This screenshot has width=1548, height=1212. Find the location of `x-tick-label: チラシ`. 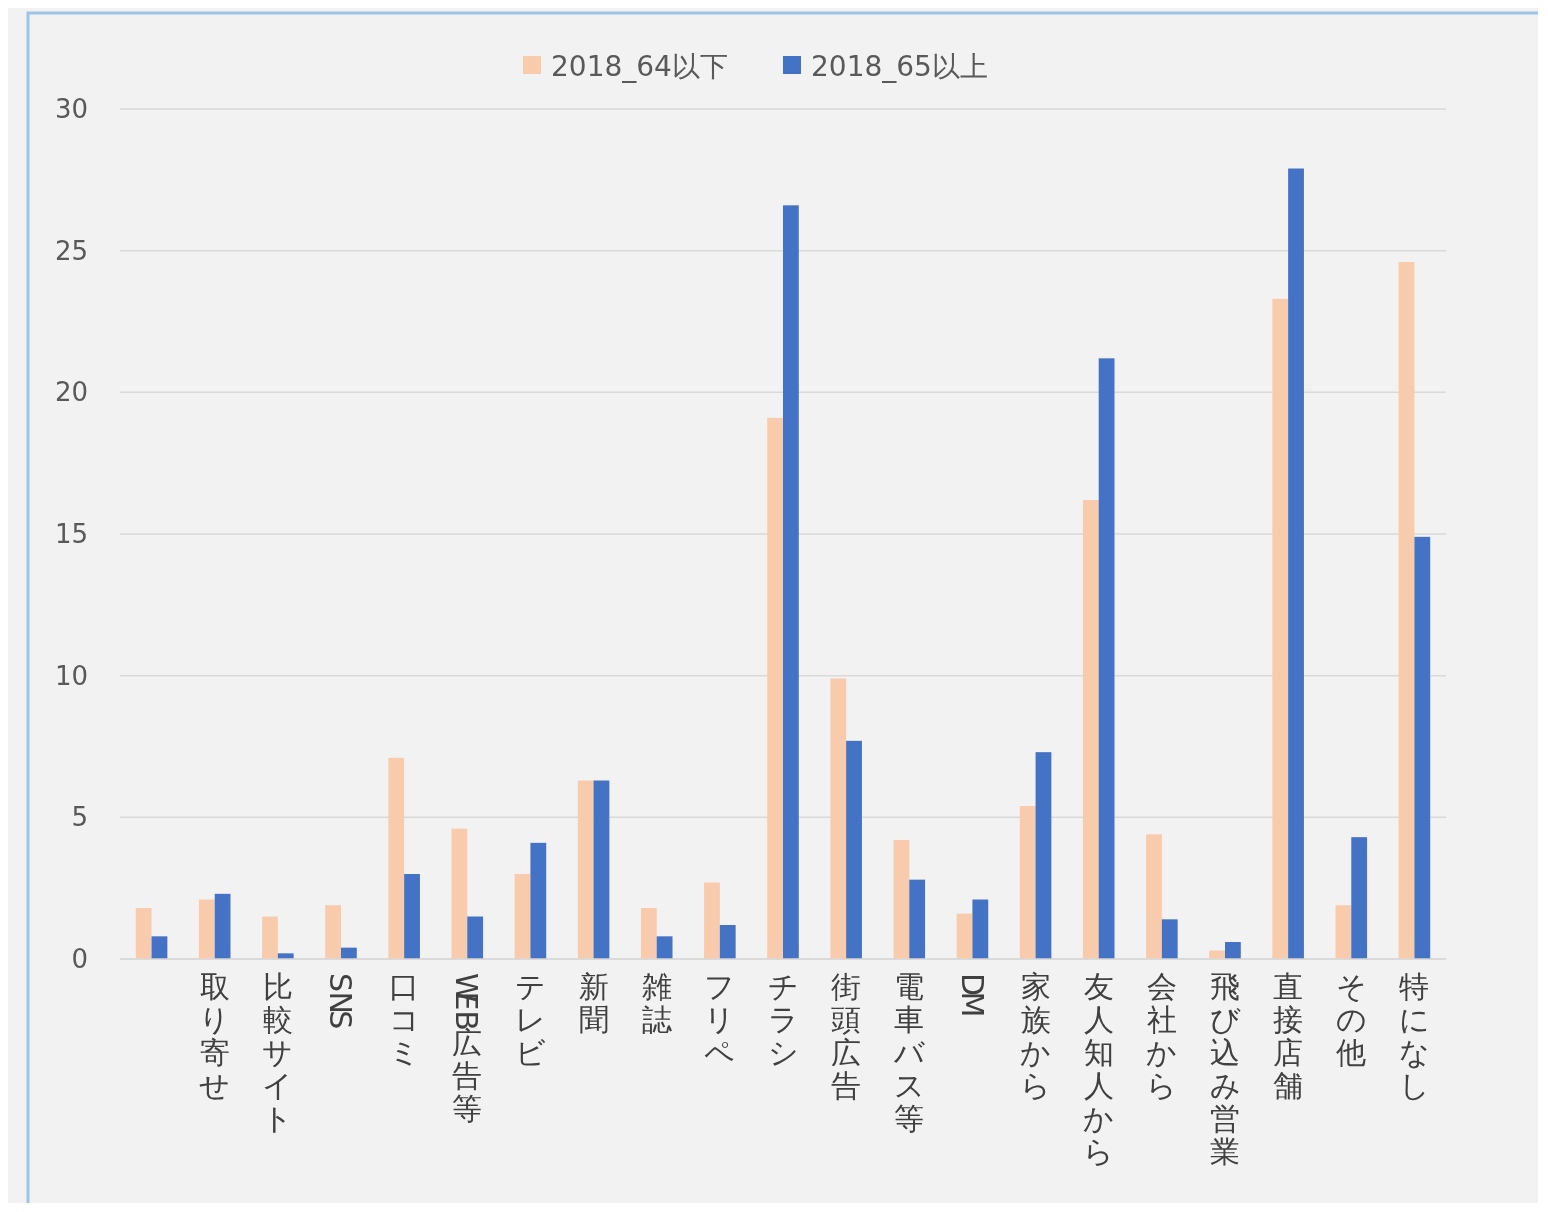

x-tick-label: チラシ is located at coordinates (783, 1020).